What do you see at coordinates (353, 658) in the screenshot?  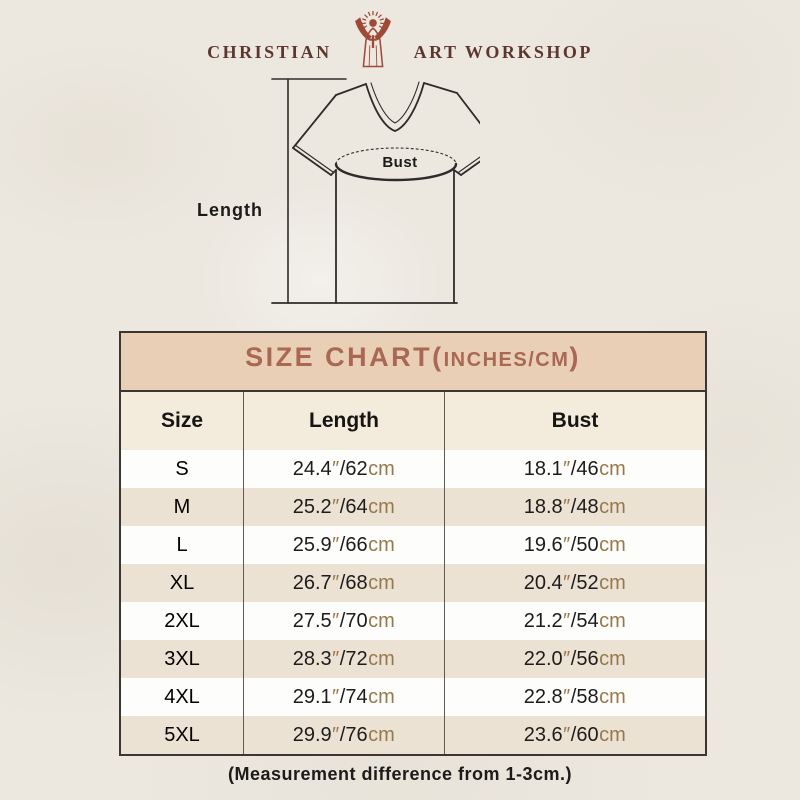 I see `measure-cm: /72` at bounding box center [353, 658].